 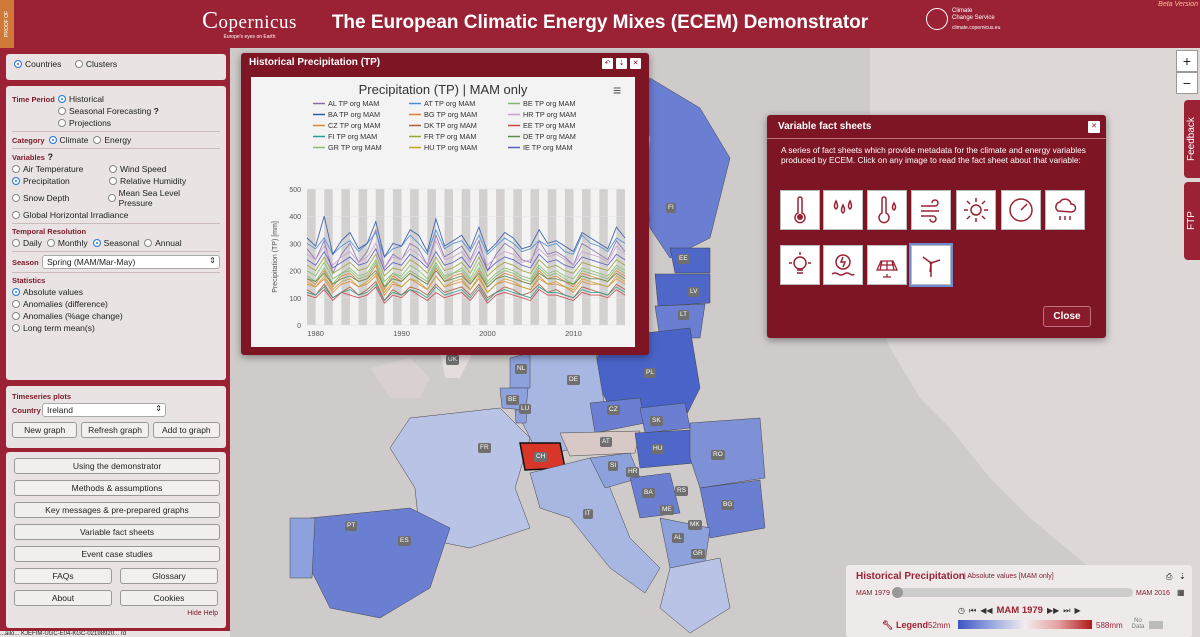 I want to click on country-hu, so click(x=665, y=449).